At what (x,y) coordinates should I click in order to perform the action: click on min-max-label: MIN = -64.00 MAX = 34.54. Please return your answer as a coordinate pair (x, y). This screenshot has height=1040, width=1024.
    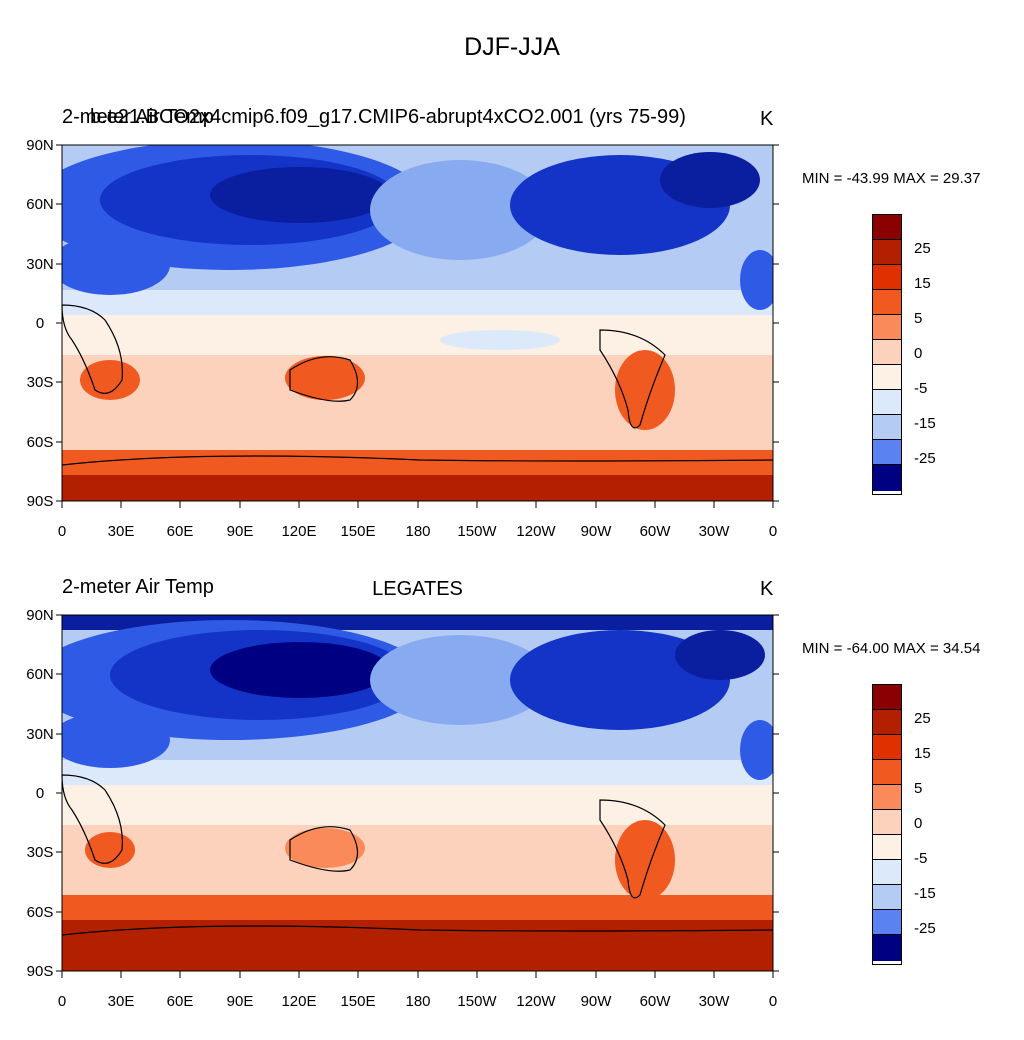
    Looking at the image, I should click on (891, 648).